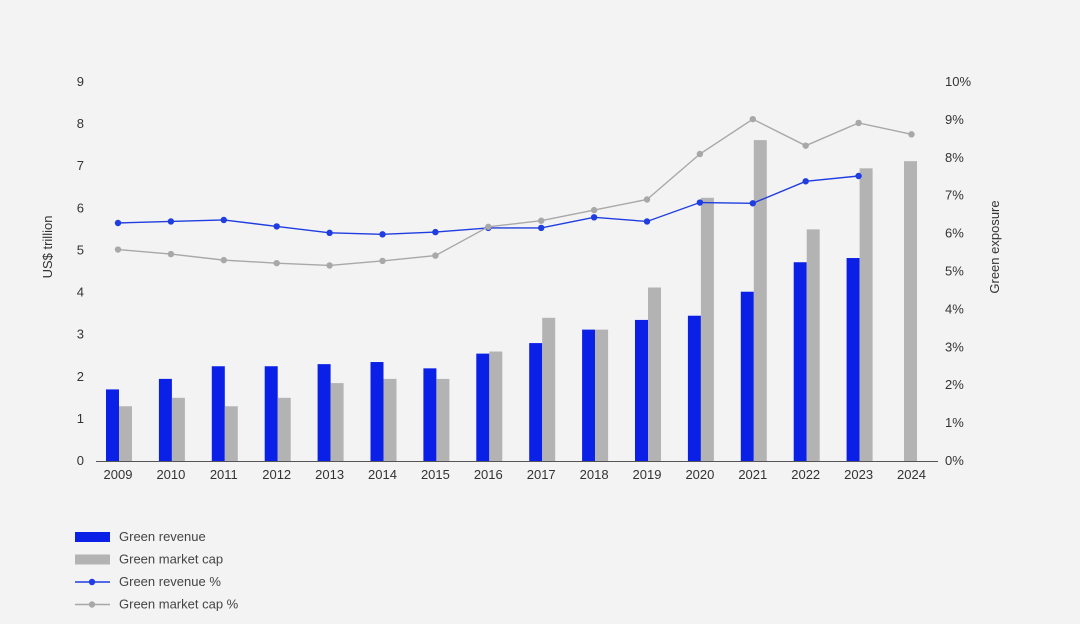  What do you see at coordinates (954, 157) in the screenshot?
I see `right-tick-label: 8%` at bounding box center [954, 157].